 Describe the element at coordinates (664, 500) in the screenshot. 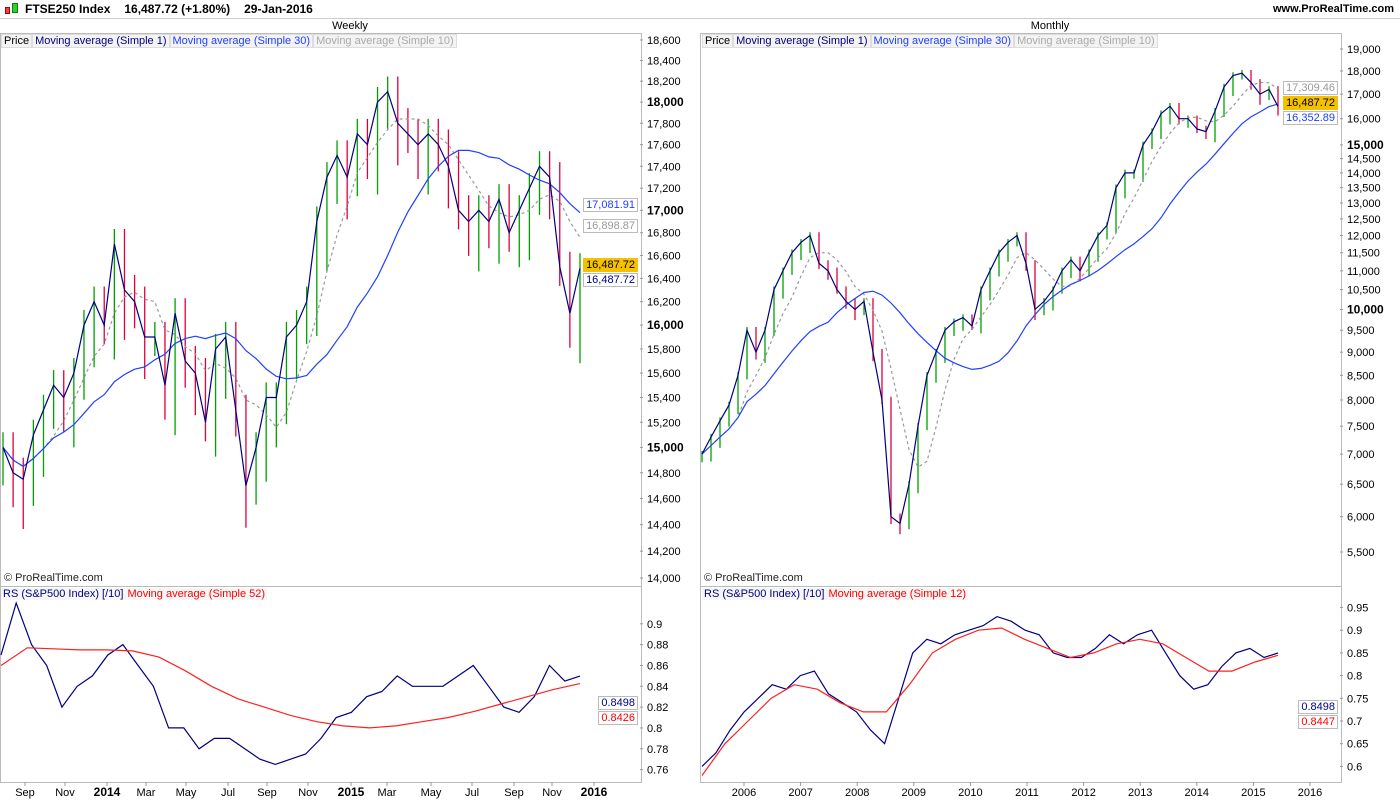

I see `y-tick-label: 14,600` at that location.